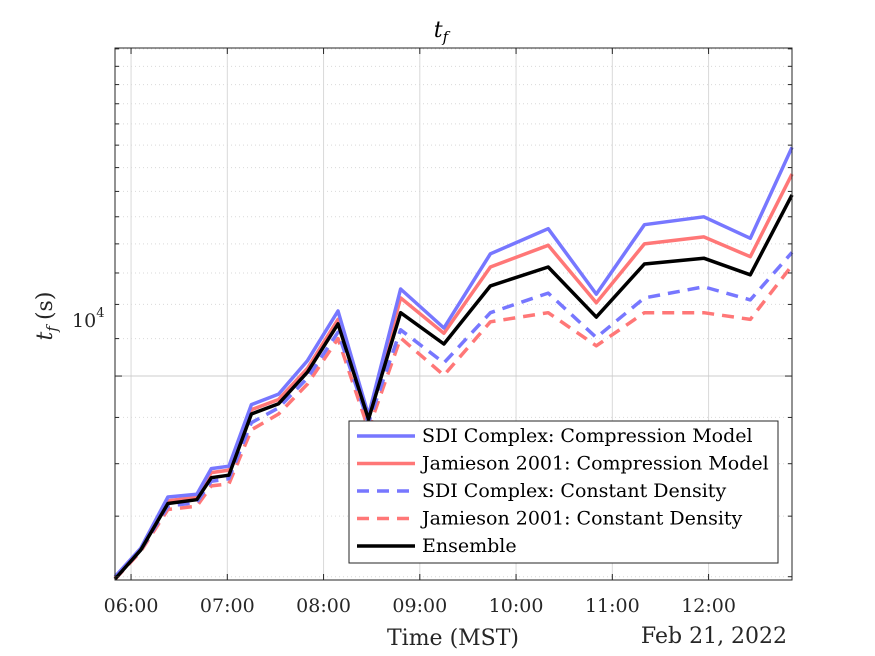 This screenshot has height=656, width=875. What do you see at coordinates (516, 606) in the screenshot?
I see `x-tick-label: 10:00` at bounding box center [516, 606].